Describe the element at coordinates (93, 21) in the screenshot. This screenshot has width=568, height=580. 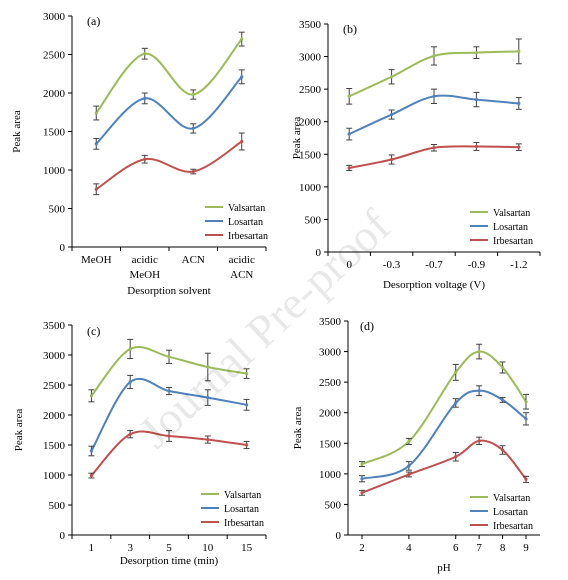
I see `panel-label: (a)` at that location.